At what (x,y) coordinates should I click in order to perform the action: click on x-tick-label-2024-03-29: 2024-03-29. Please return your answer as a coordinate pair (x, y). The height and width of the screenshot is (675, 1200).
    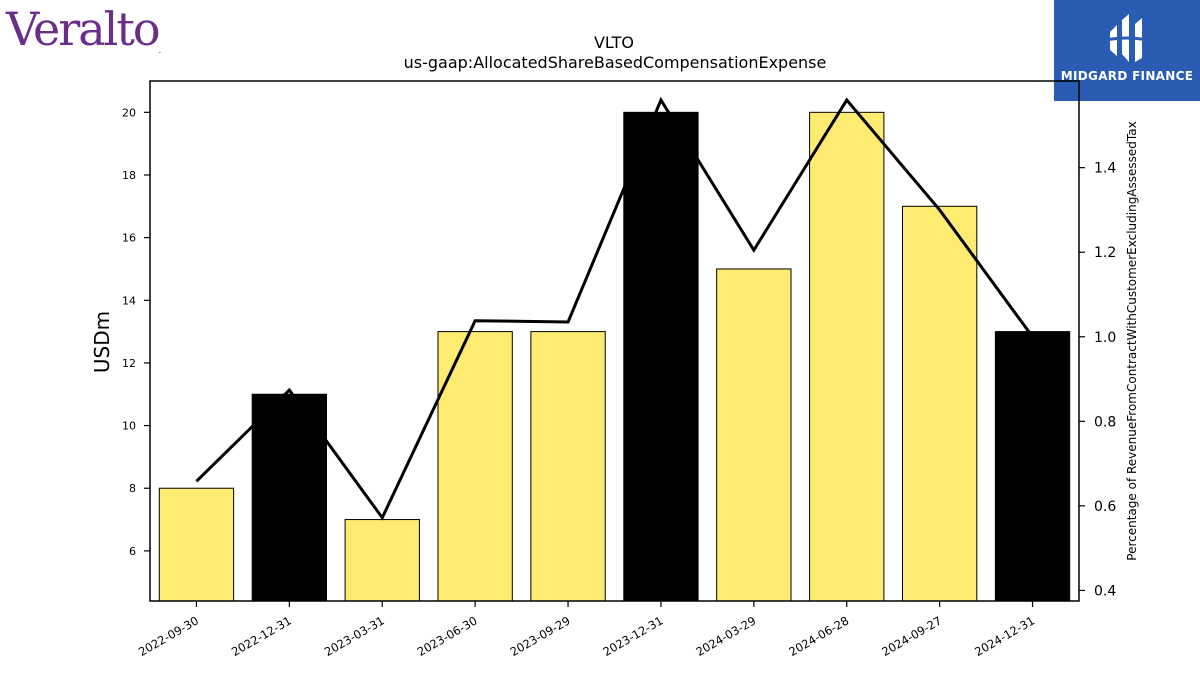
    Looking at the image, I should click on (725, 636).